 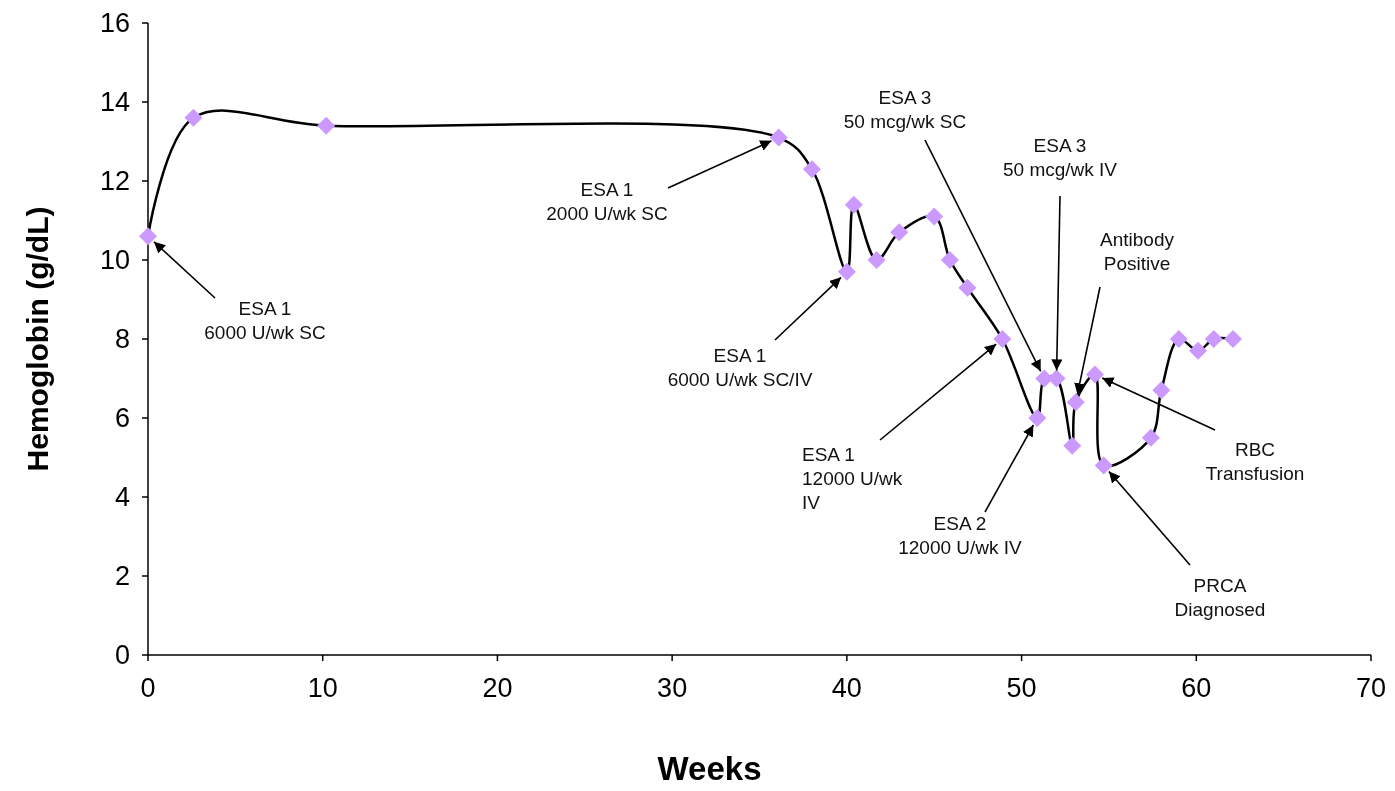 What do you see at coordinates (672, 688) in the screenshot?
I see `x-tick-label: 30` at bounding box center [672, 688].